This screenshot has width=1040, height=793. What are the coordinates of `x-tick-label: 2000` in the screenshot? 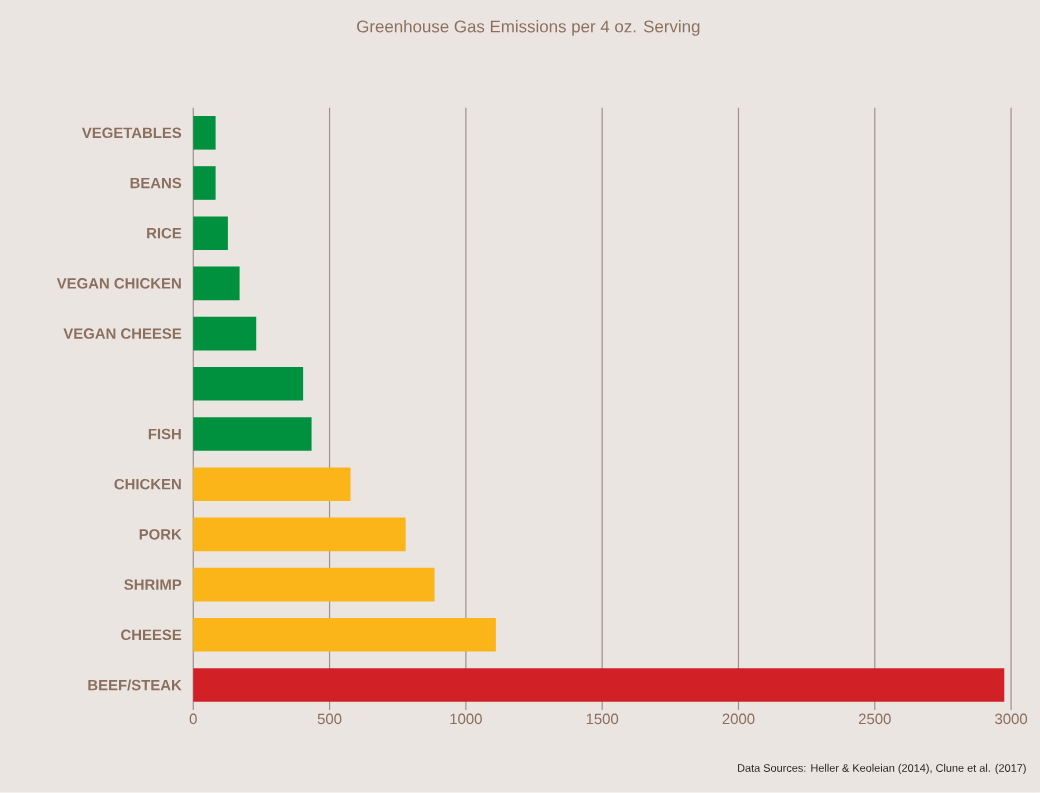 It's located at (738, 719).